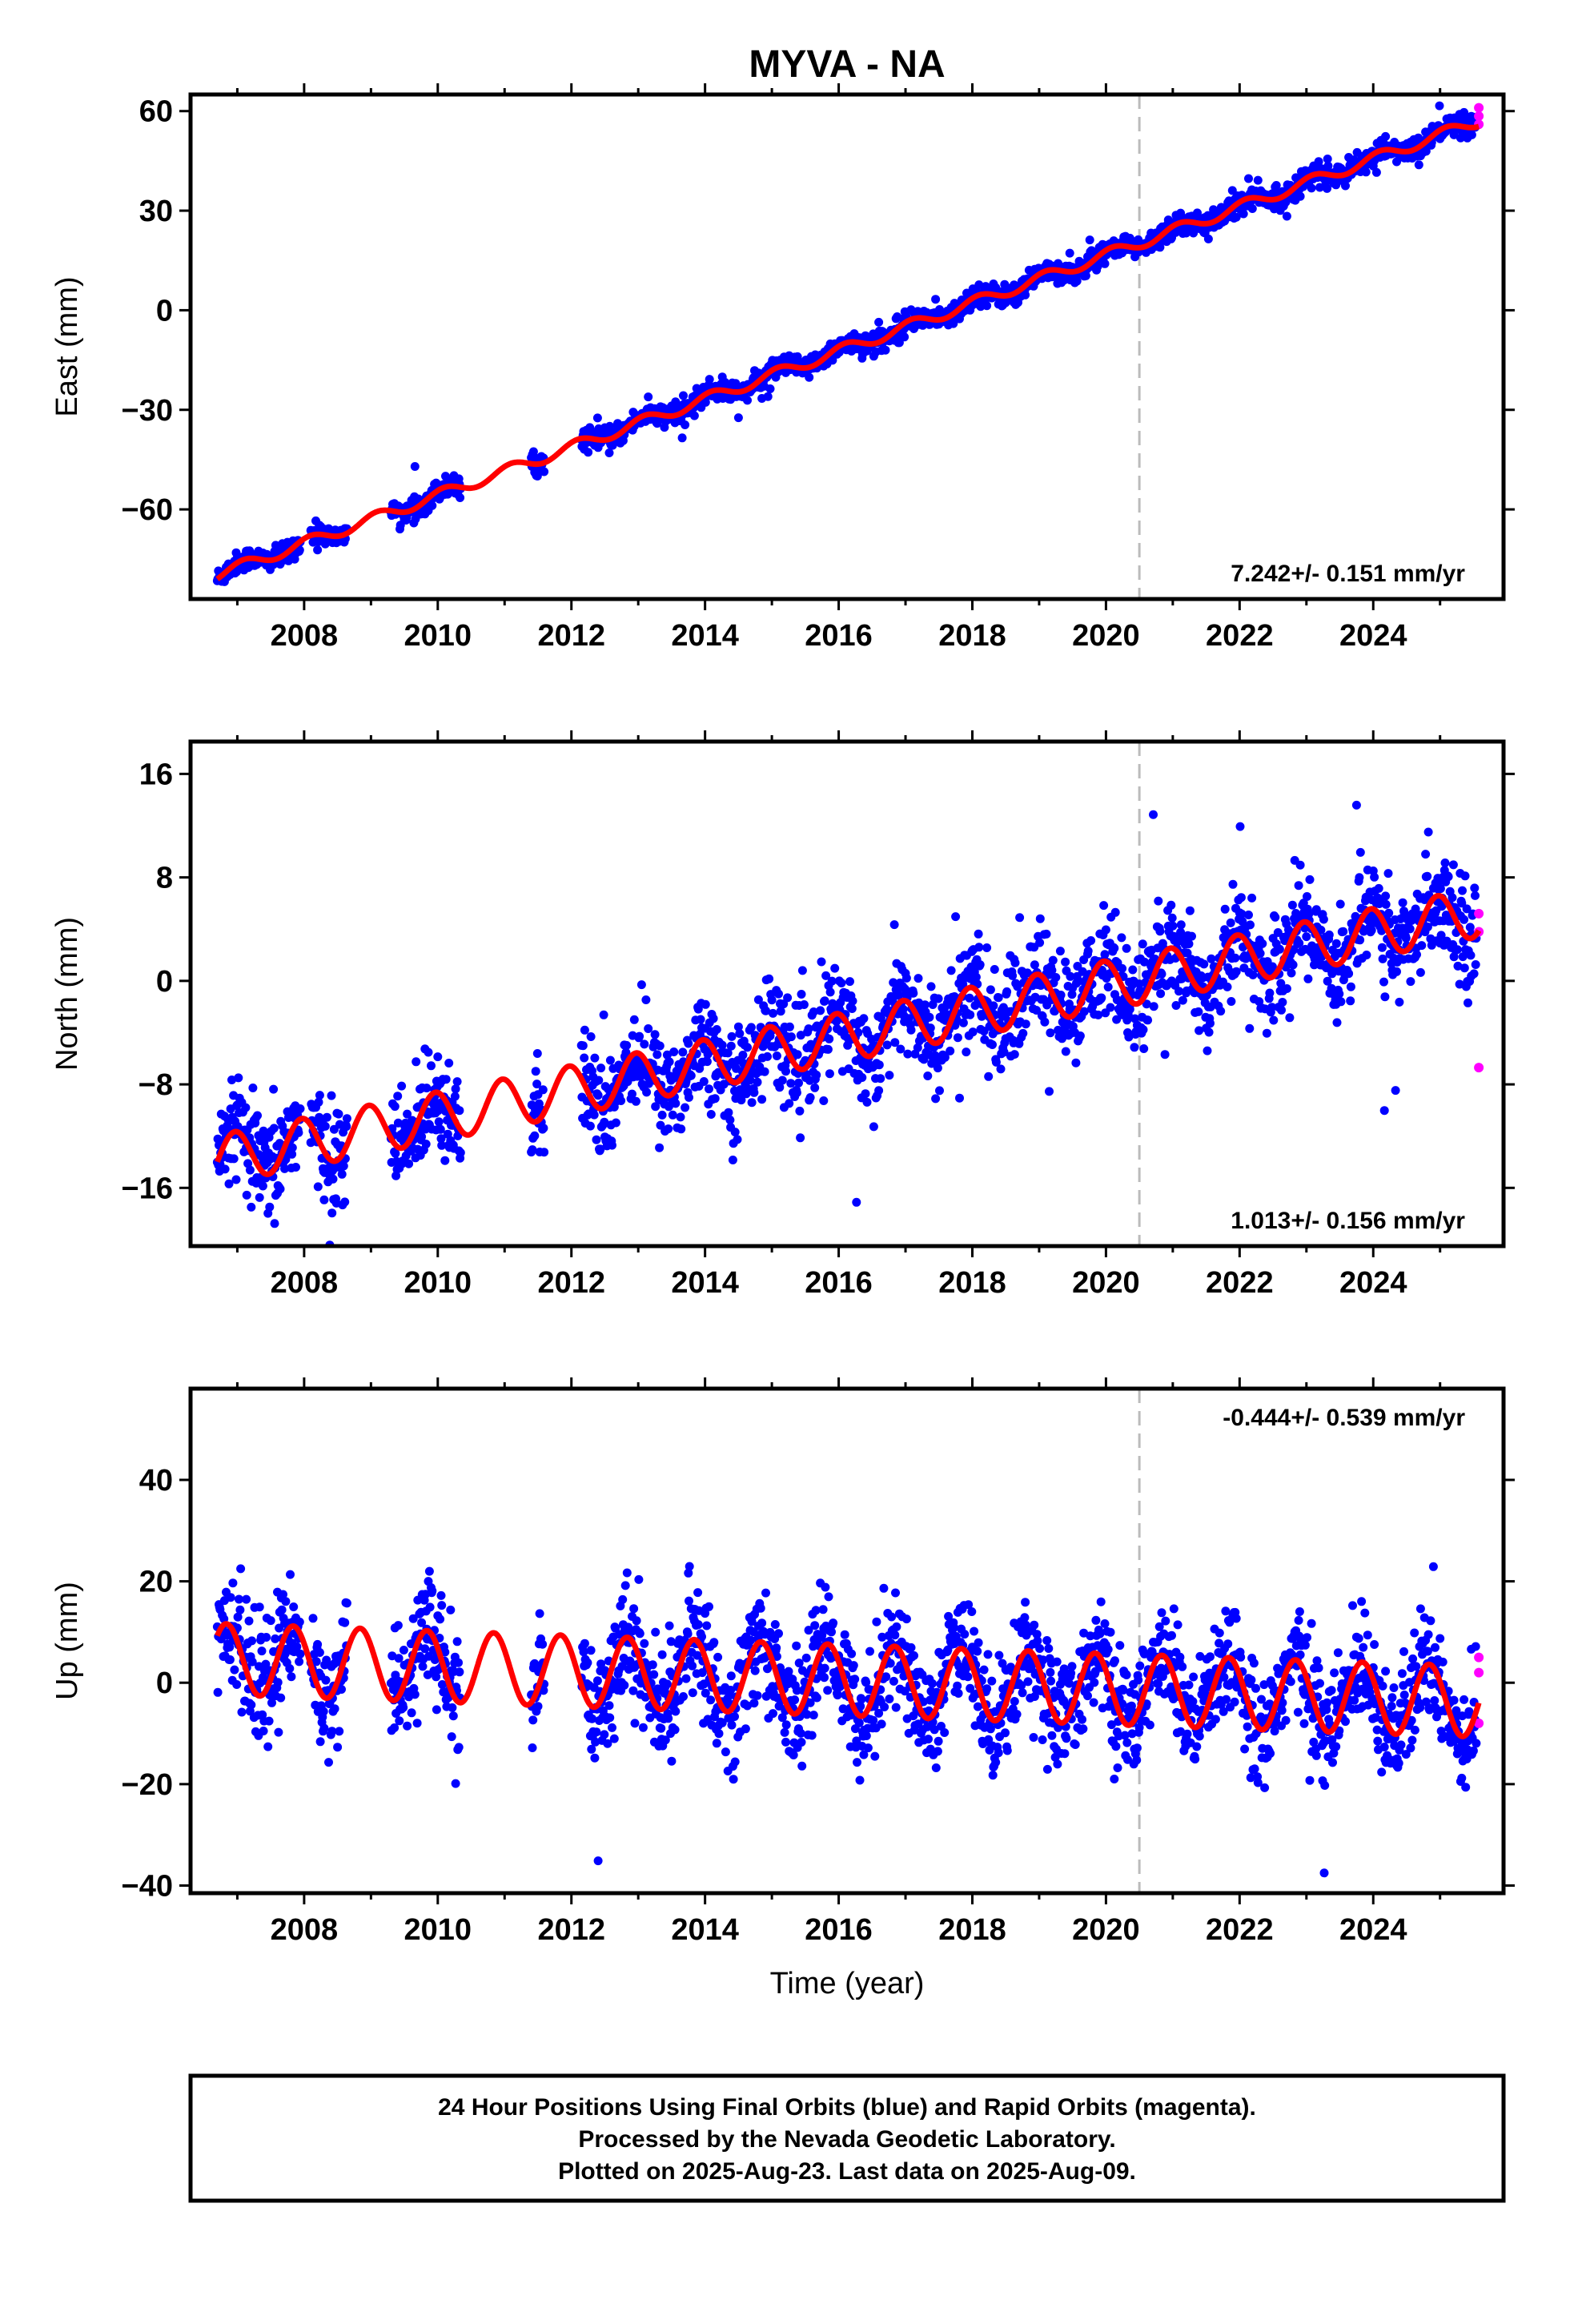 The image size is (1582, 2324). I want to click on rapid-data-point, so click(1479, 108).